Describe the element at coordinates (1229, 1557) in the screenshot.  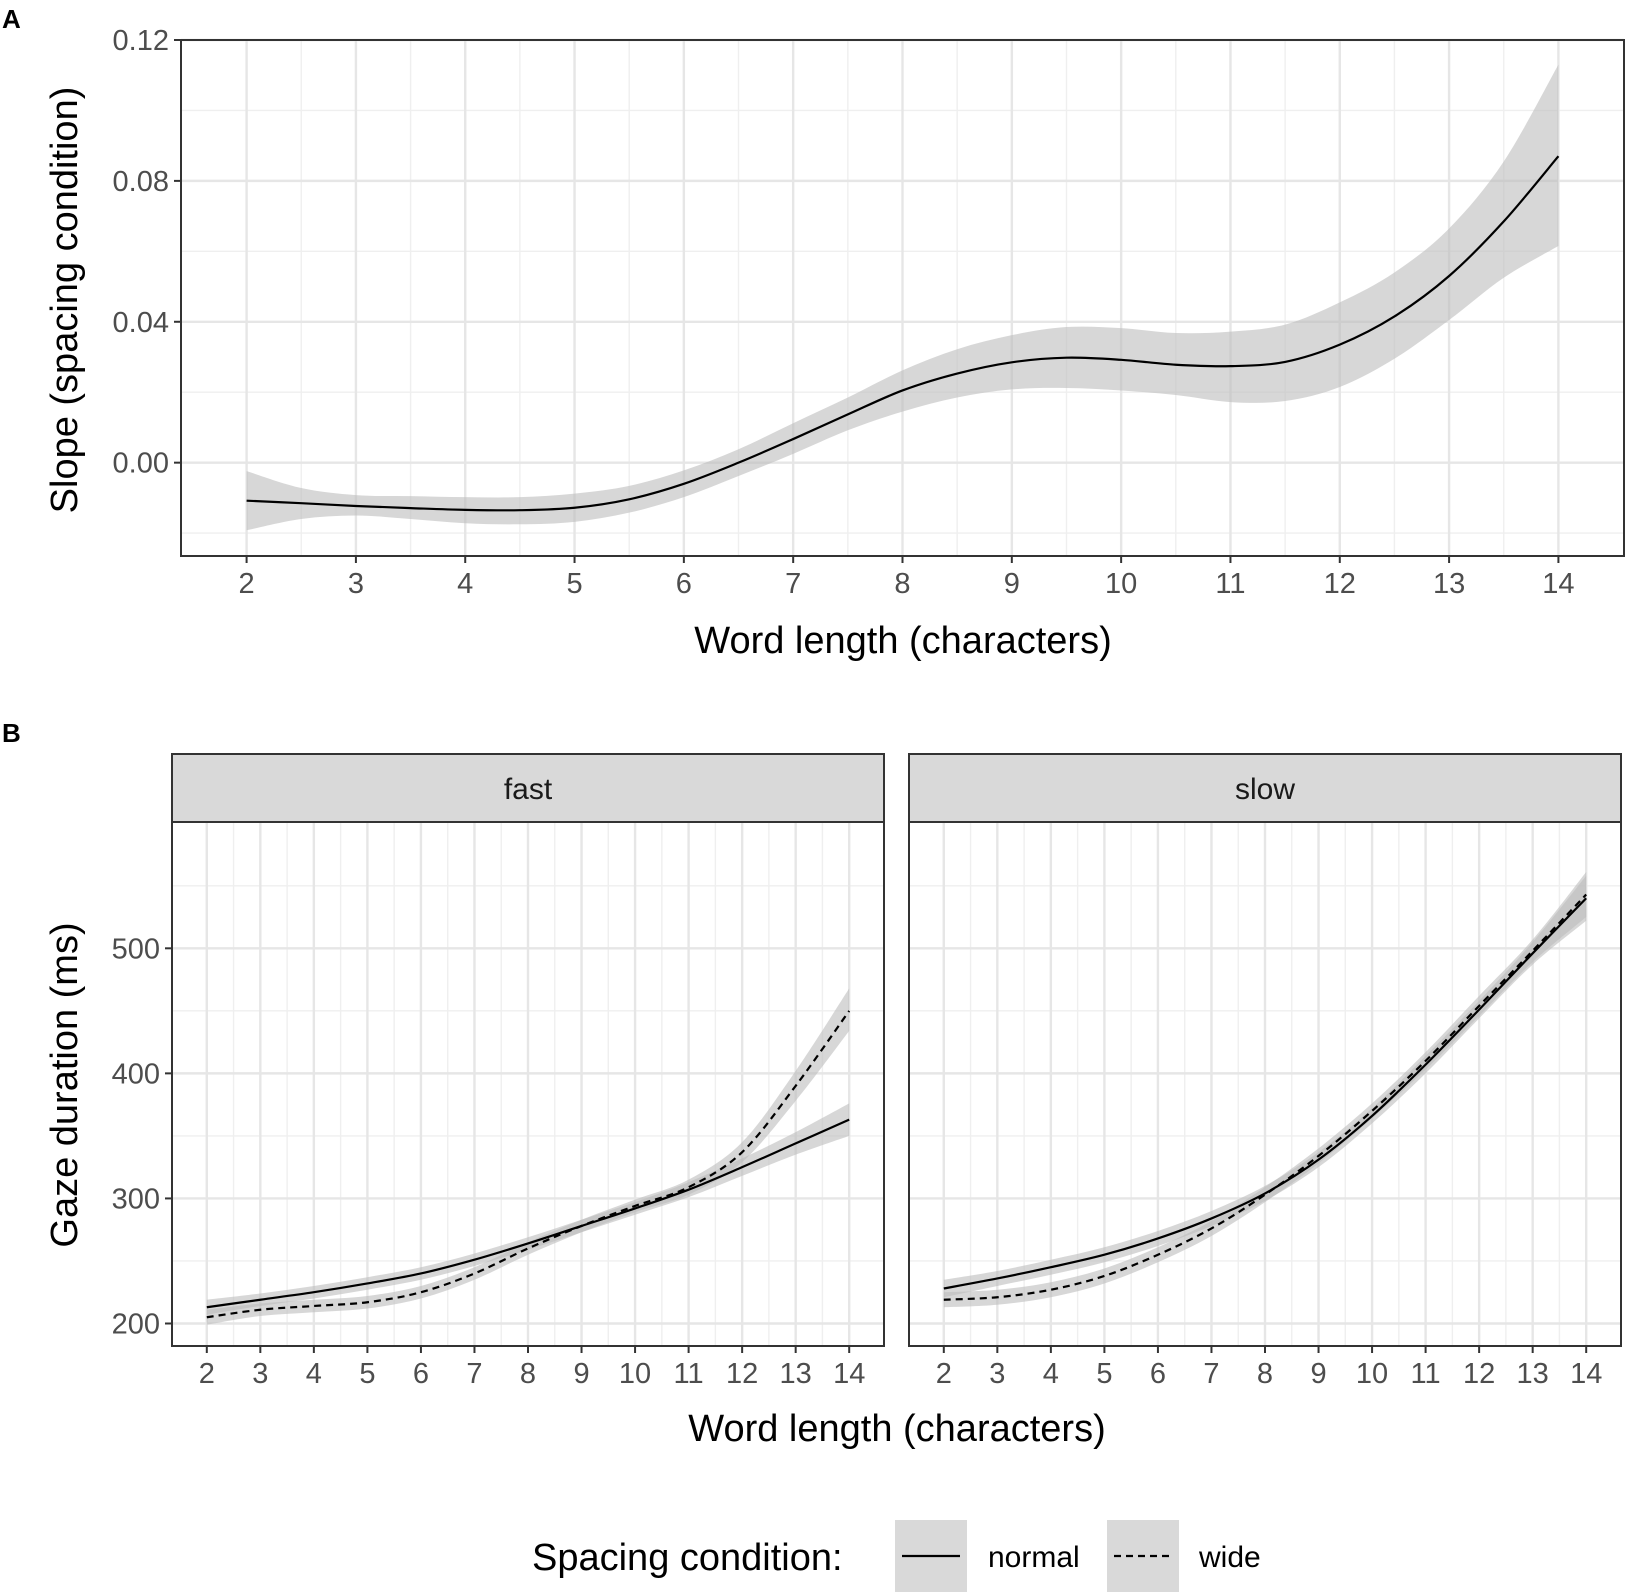
I see `legend-label-wide: wide` at that location.